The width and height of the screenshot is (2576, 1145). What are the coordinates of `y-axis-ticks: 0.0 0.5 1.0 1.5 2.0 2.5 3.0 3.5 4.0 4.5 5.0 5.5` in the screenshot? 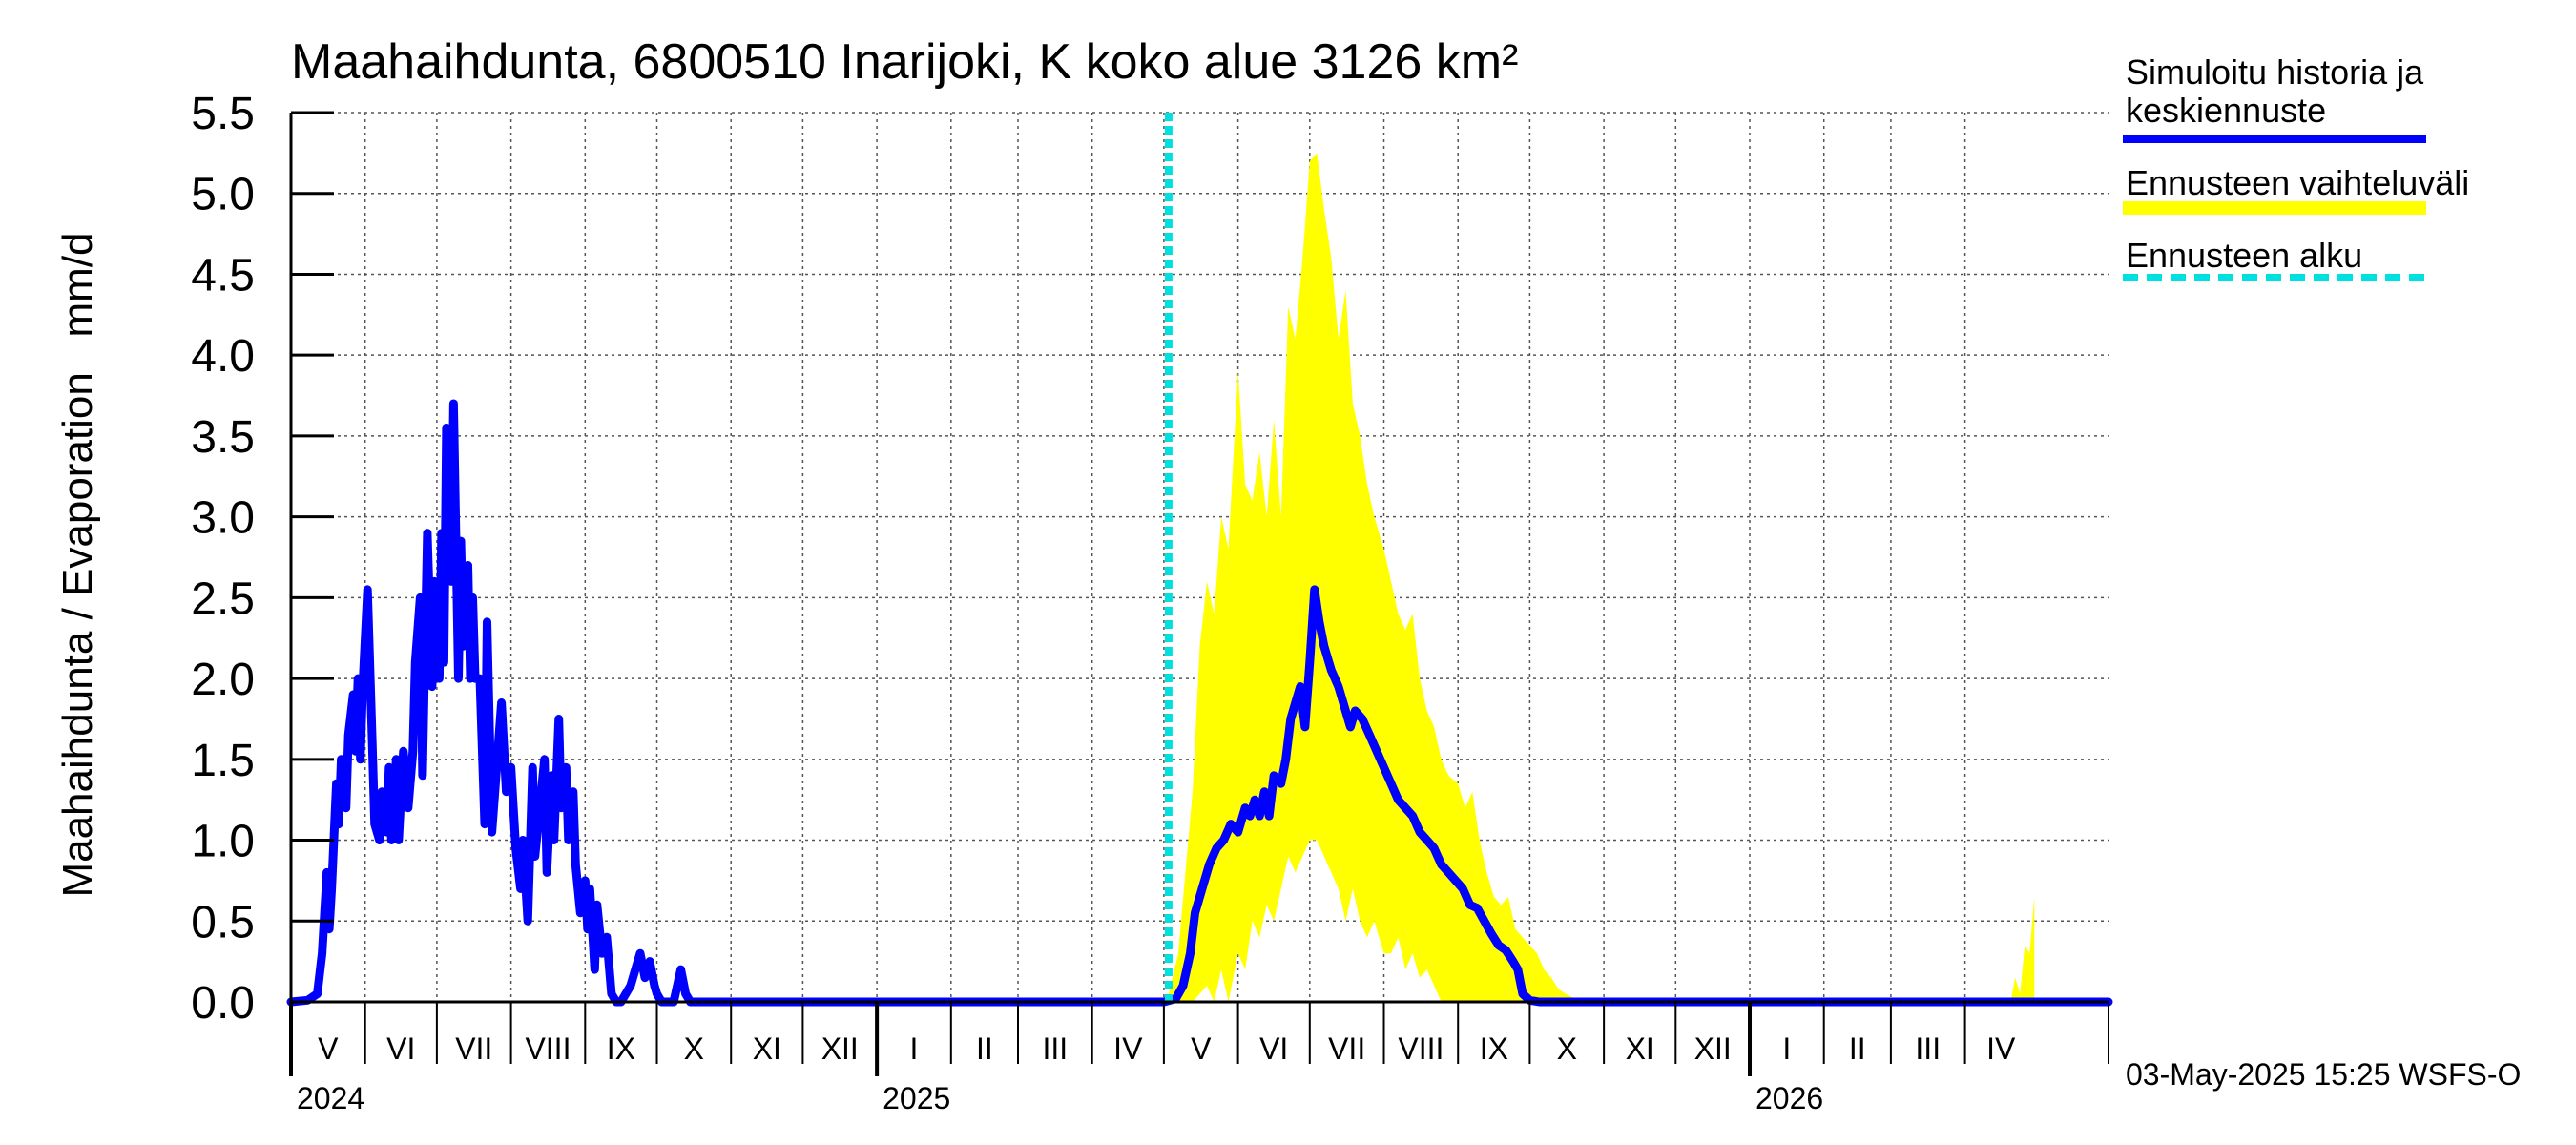 It's located at (262, 559).